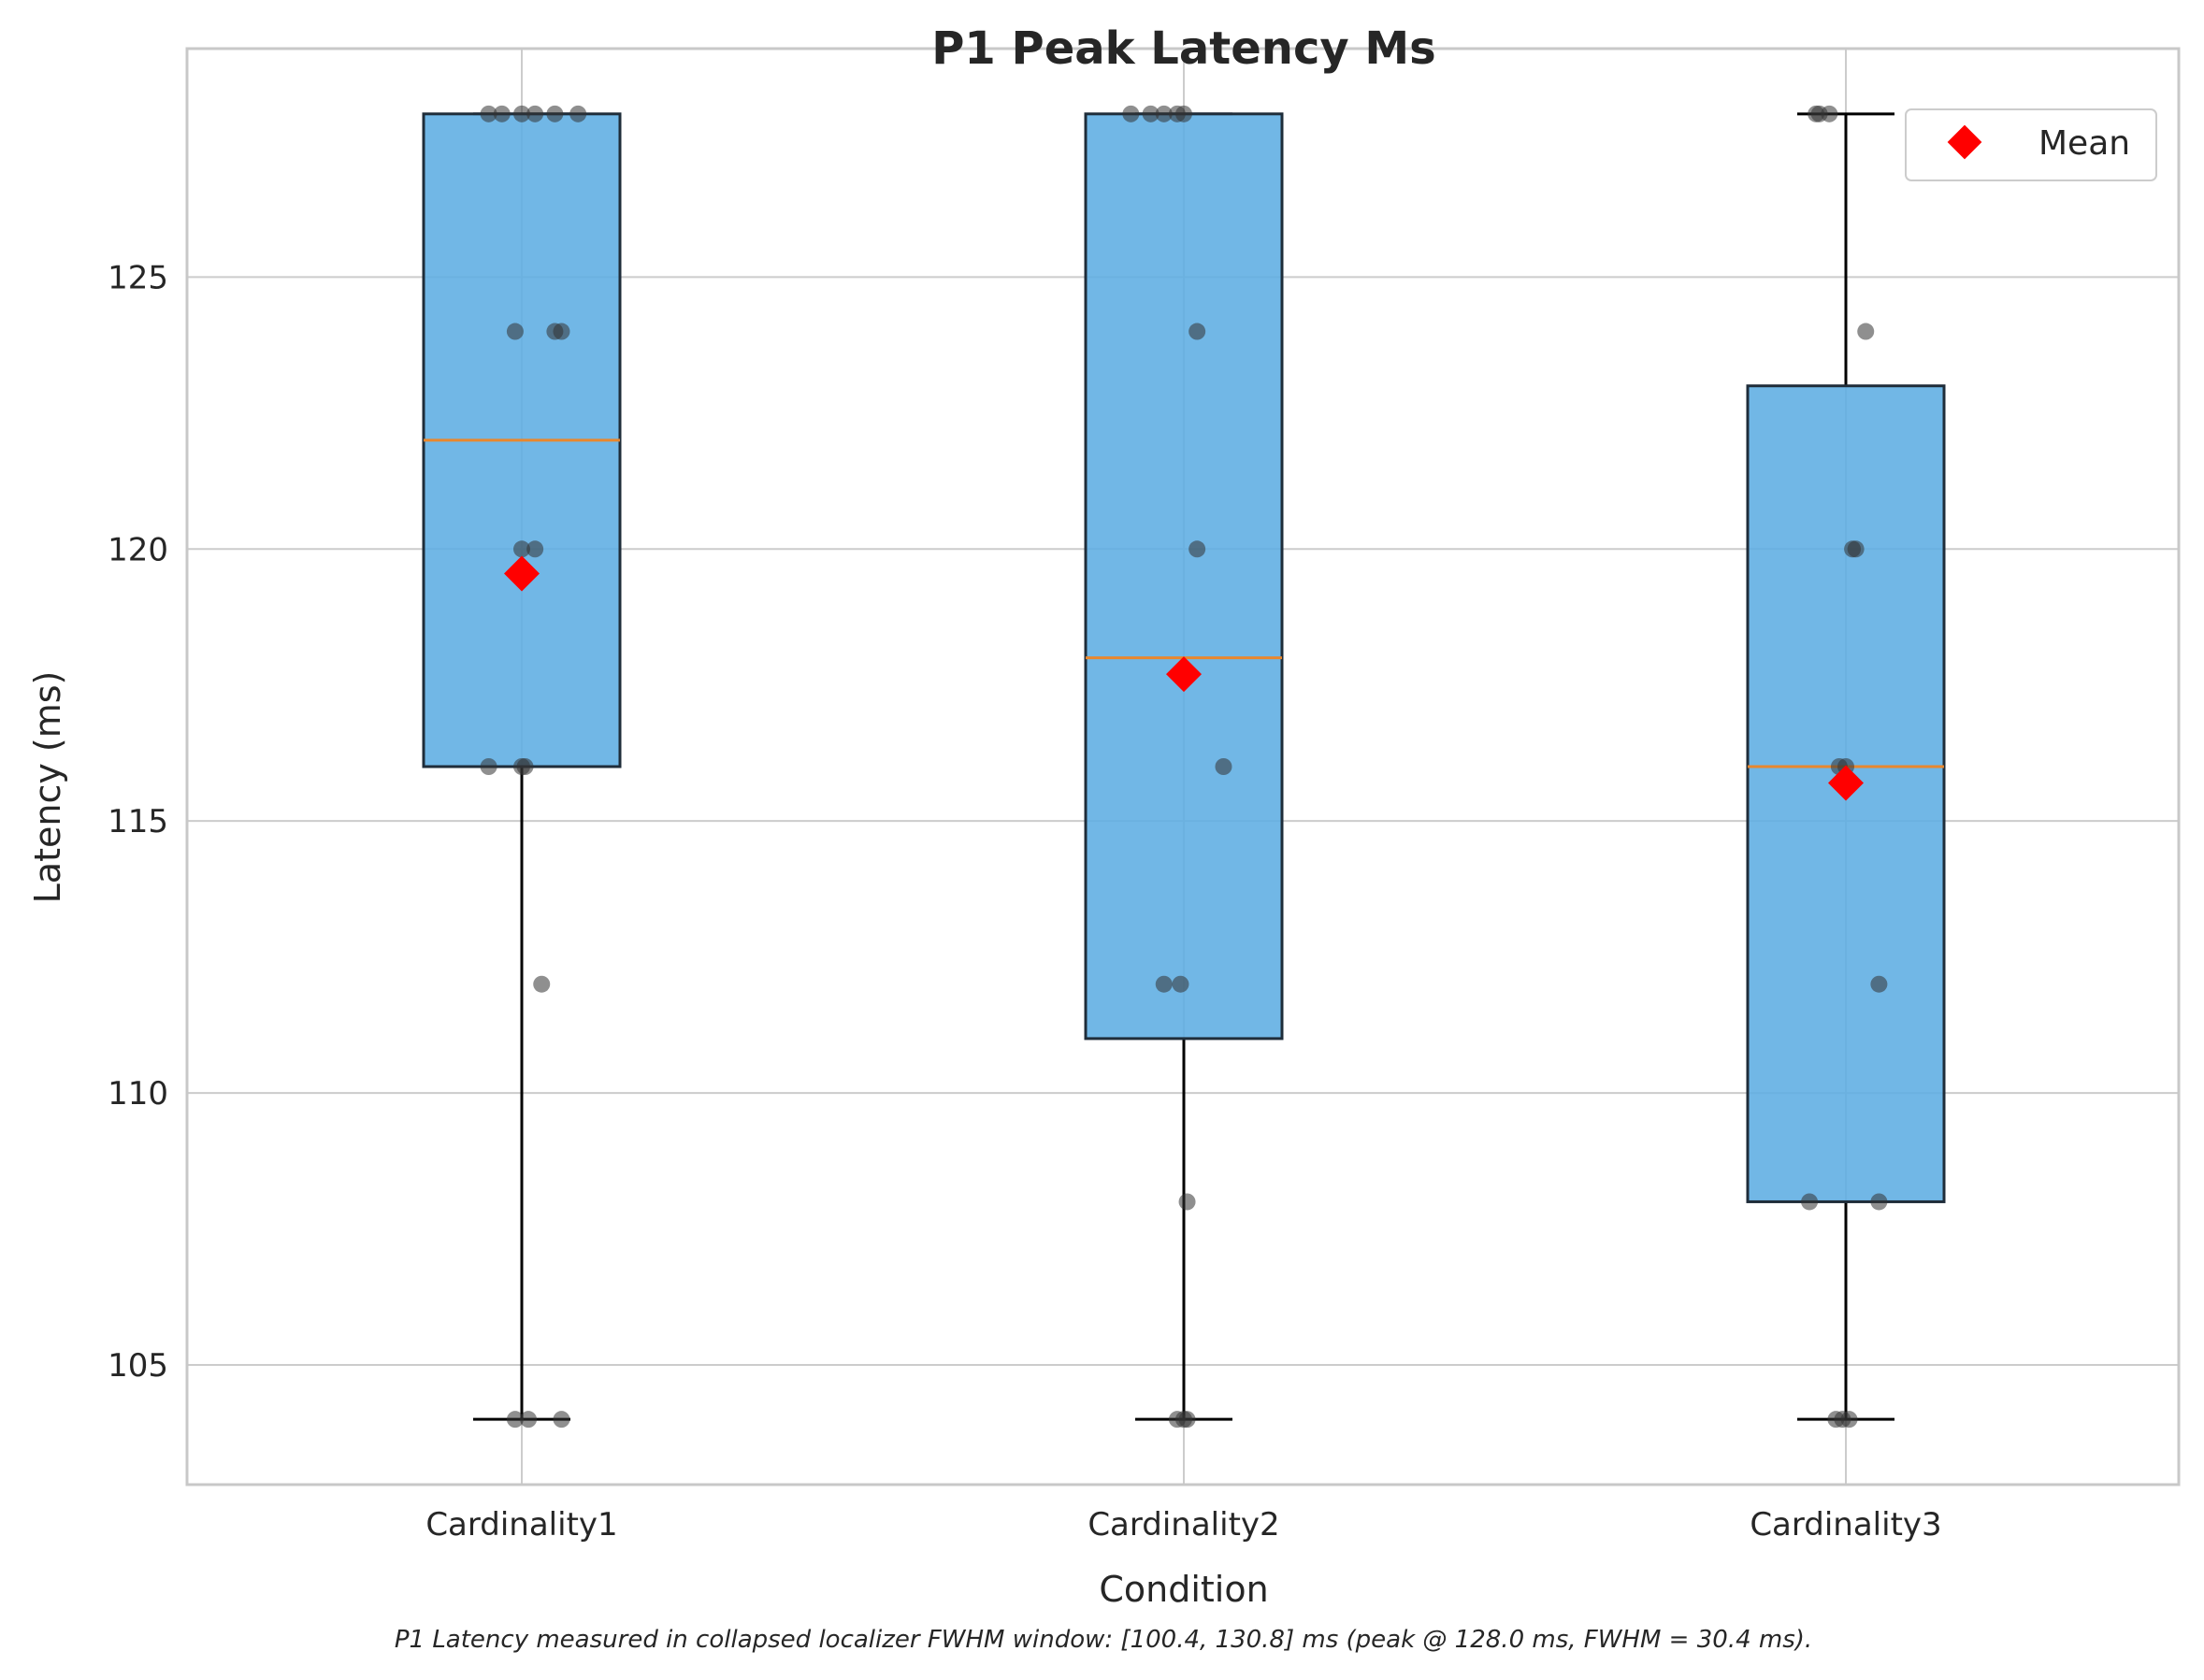  I want to click on legend: Mean, so click(2031, 144).